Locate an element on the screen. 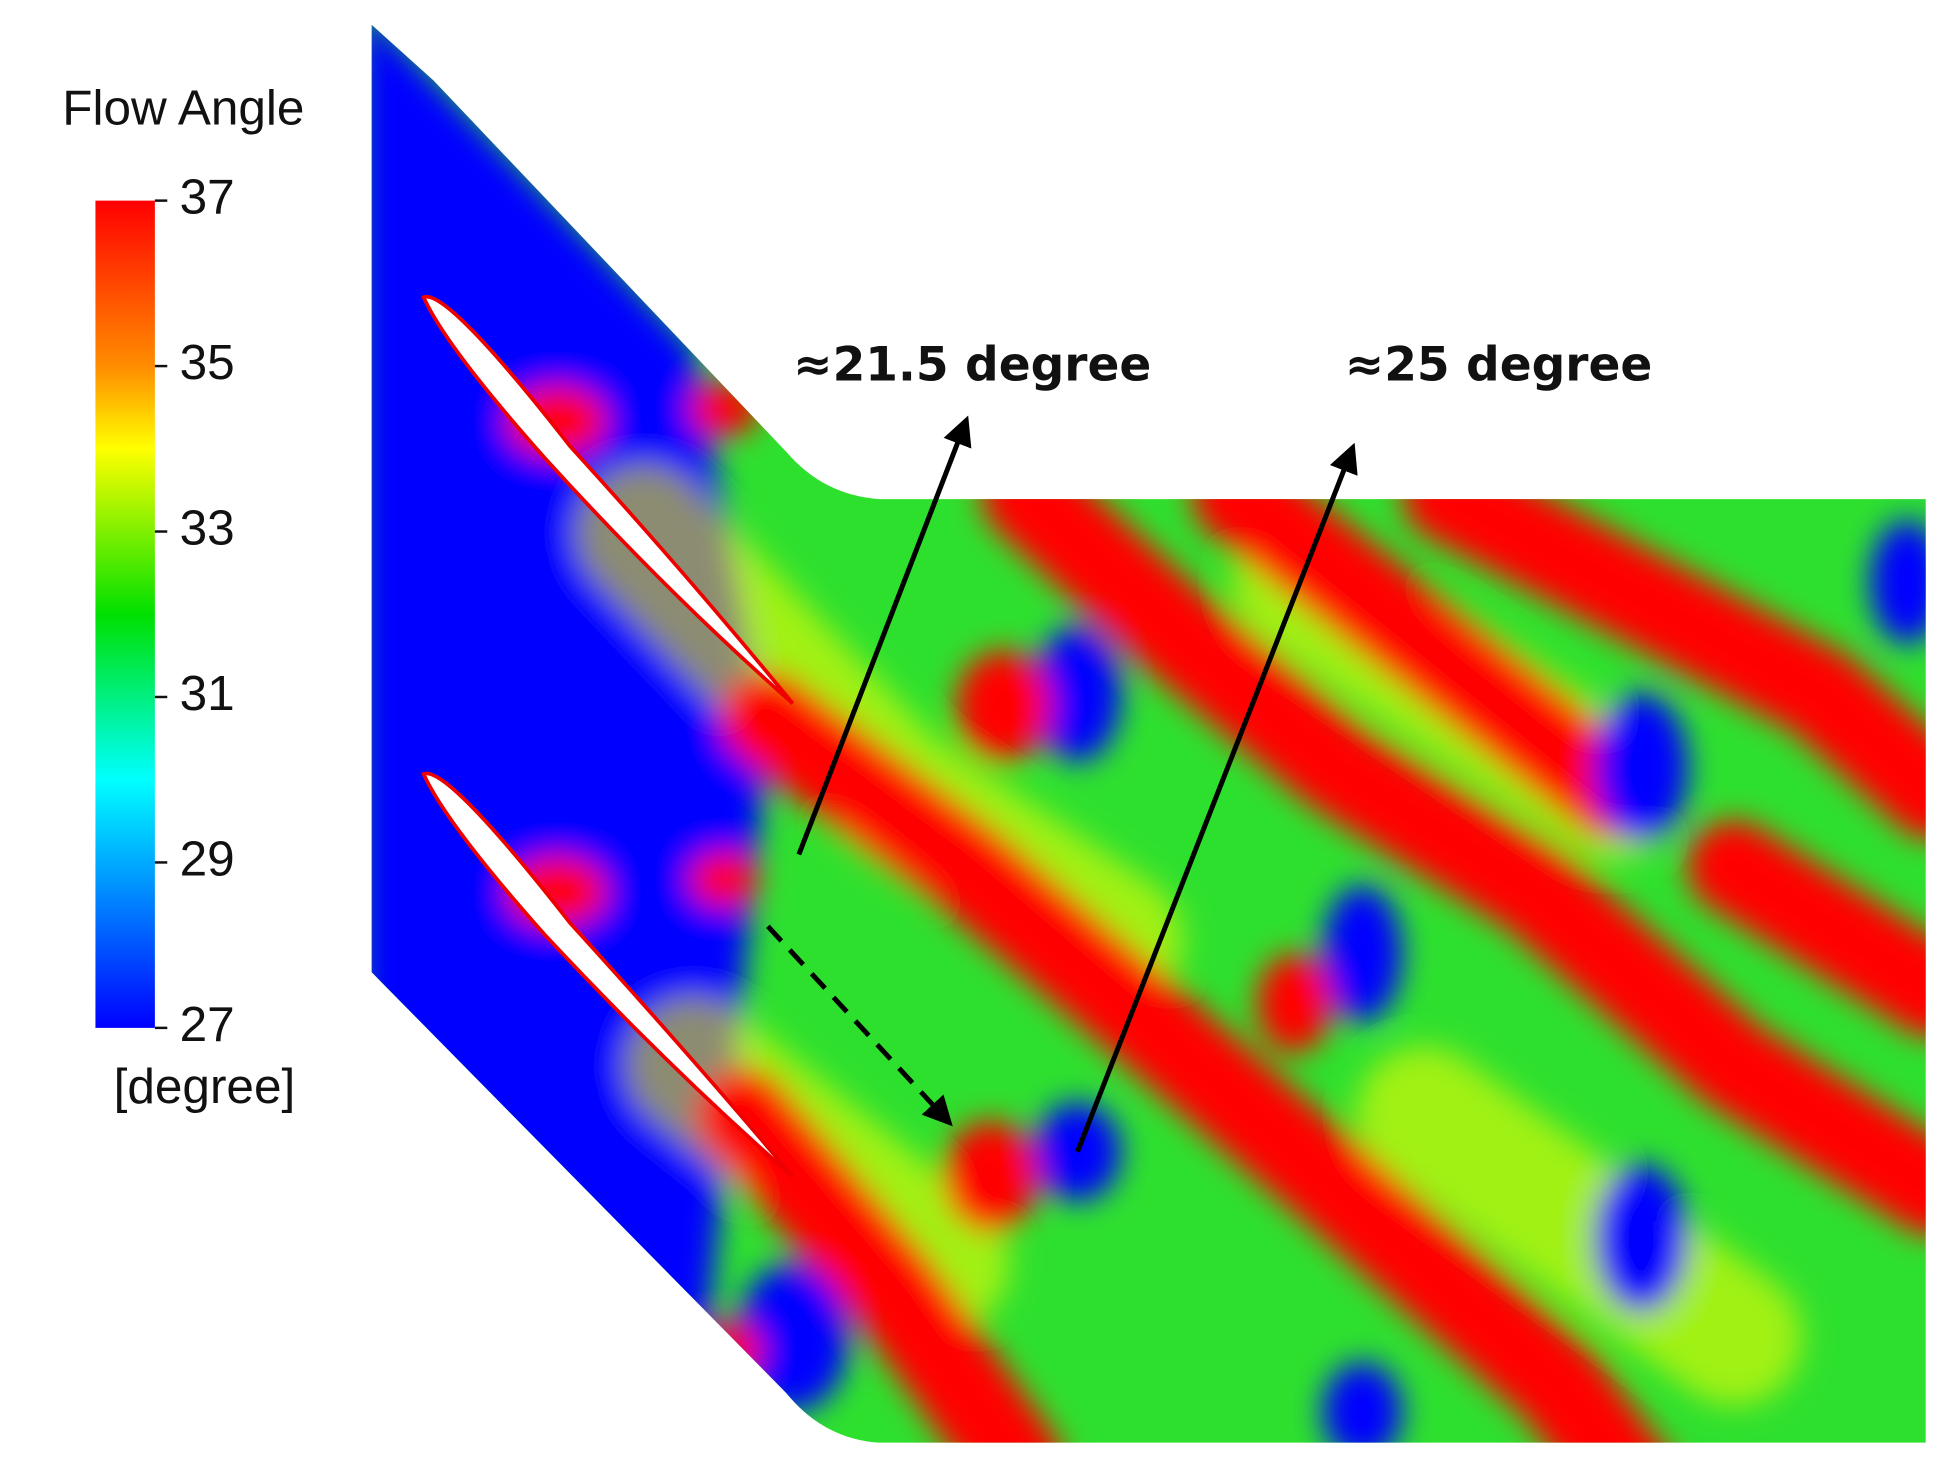  tick-label: 29 is located at coordinates (207, 859).